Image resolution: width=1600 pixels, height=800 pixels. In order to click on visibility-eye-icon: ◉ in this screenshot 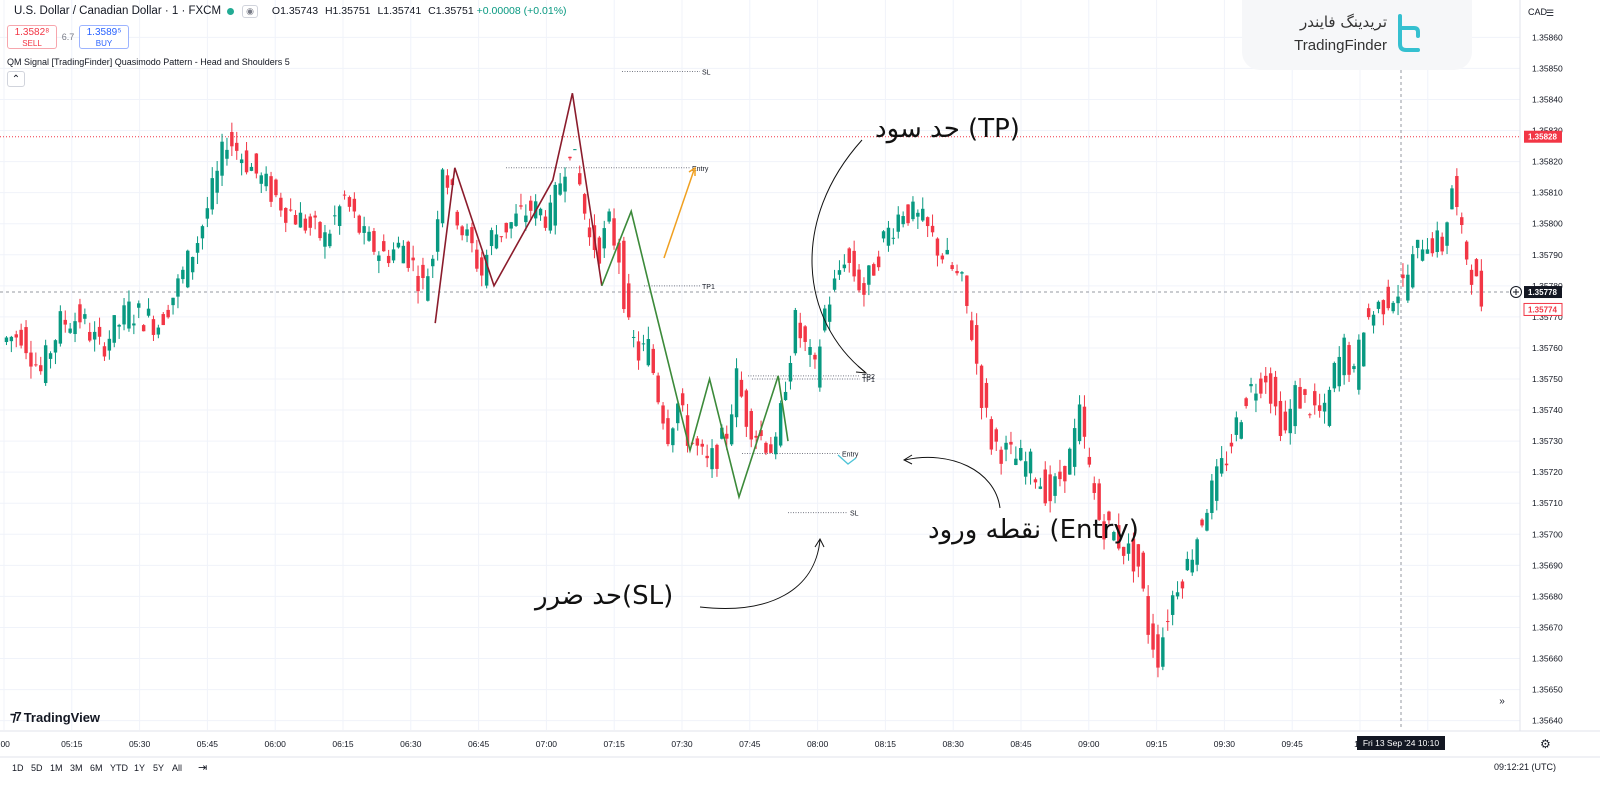, I will do `click(250, 11)`.